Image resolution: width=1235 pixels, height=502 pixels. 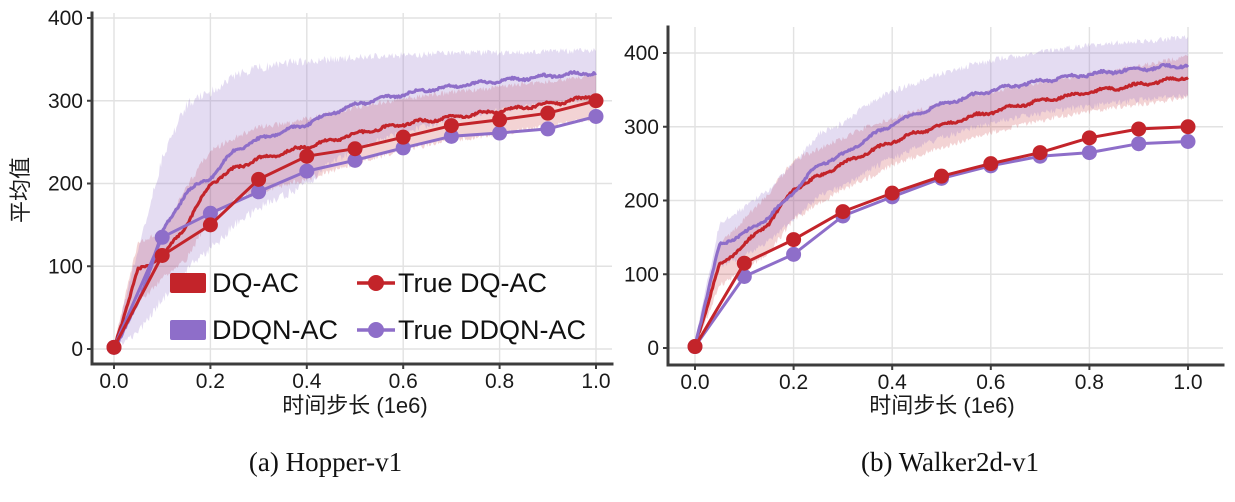 I want to click on legend-item-ddqn-ac: DDQN-AC, so click(x=254, y=330).